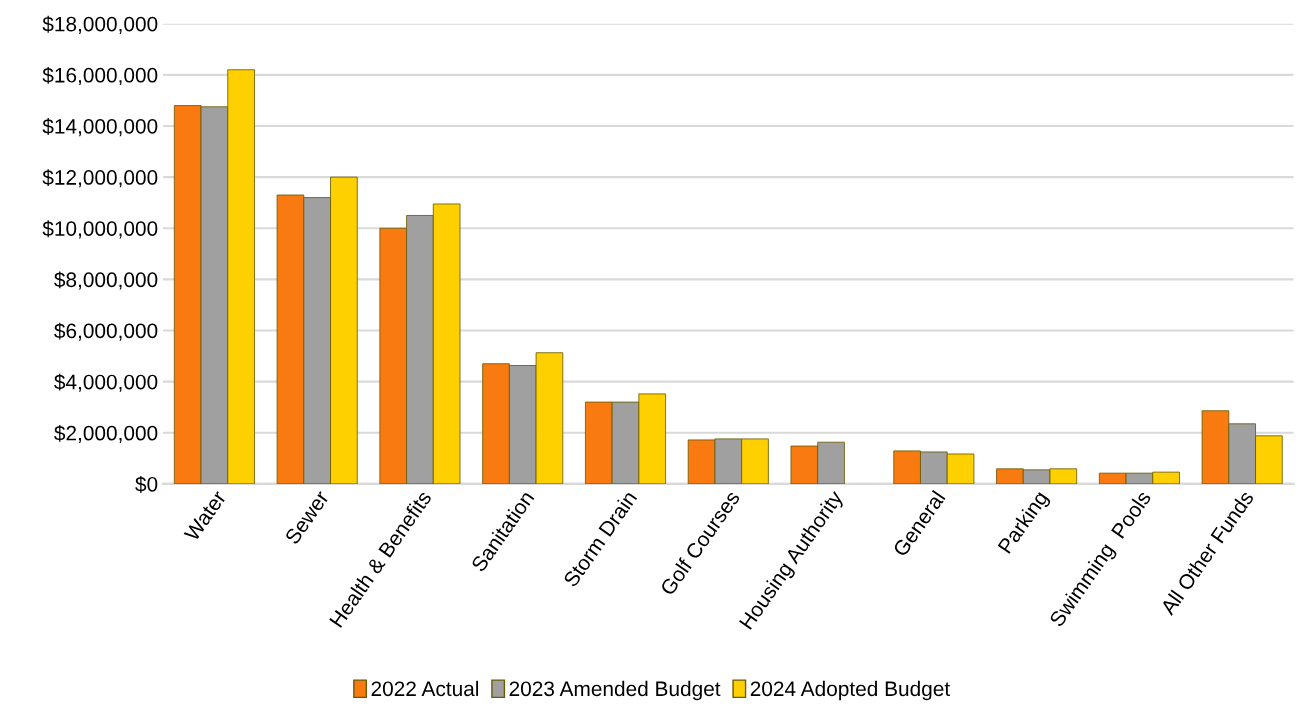  Describe the element at coordinates (106, 331) in the screenshot. I see `y-tick-label: $6,000,000` at that location.